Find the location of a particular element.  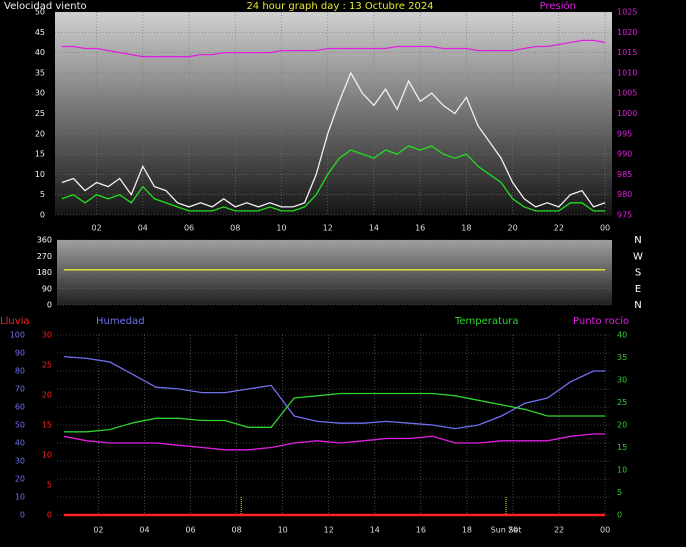

legend-label: Lluvia is located at coordinates (15, 321).